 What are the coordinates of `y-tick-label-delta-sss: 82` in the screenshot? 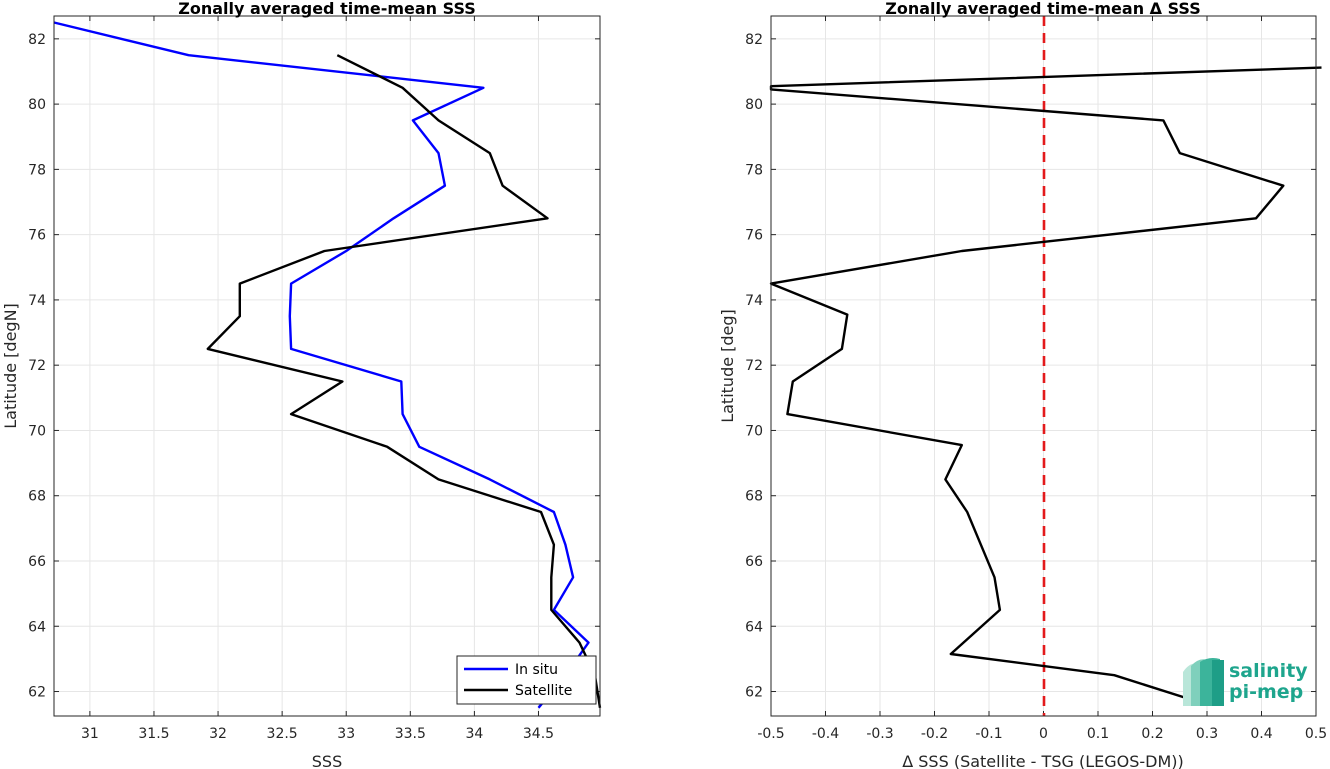 It's located at (754, 40).